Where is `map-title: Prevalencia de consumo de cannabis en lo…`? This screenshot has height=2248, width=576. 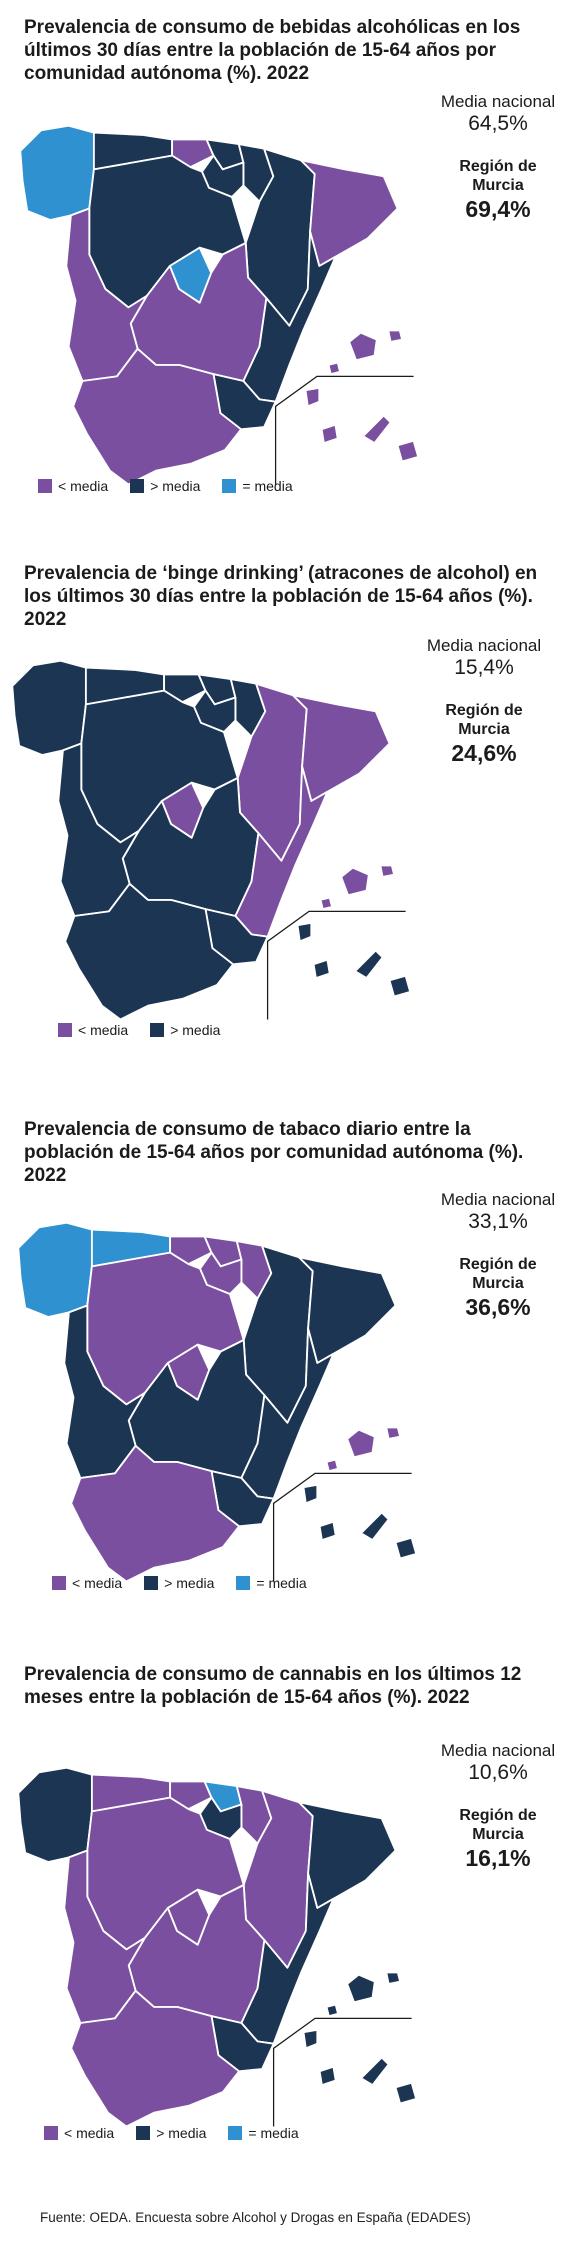 map-title: Prevalencia de consumo de cannabis en lo… is located at coordinates (273, 1686).